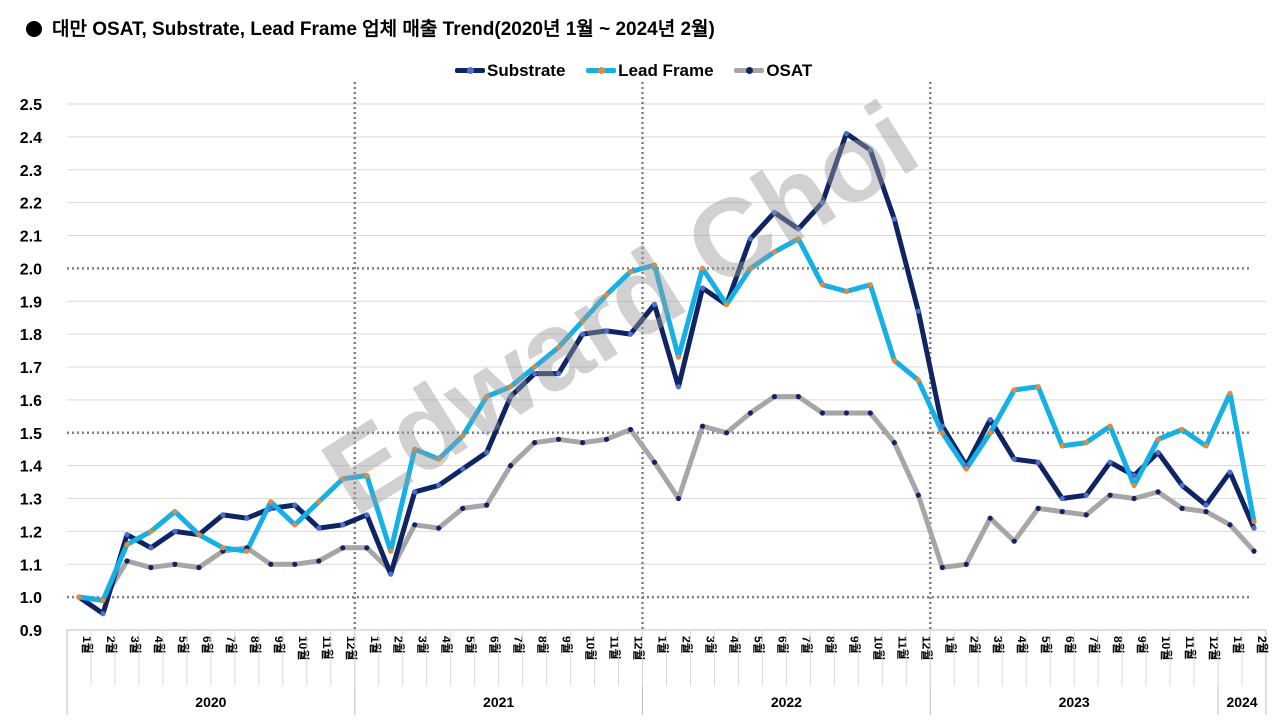 This screenshot has height=720, width=1280. Describe the element at coordinates (31, 532) in the screenshot. I see `y-tick-label: 1.2` at that location.